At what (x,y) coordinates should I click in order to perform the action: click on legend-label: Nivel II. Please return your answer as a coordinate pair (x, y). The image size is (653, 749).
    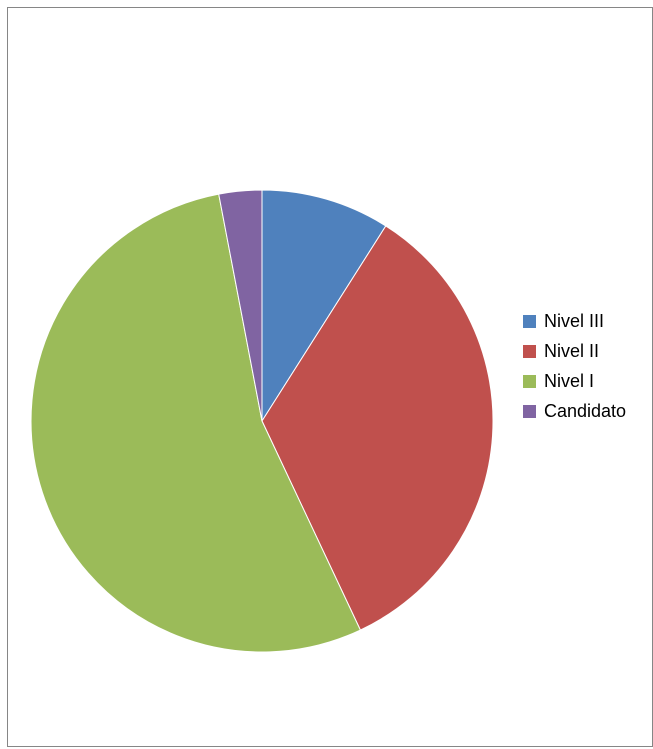
    Looking at the image, I should click on (572, 351).